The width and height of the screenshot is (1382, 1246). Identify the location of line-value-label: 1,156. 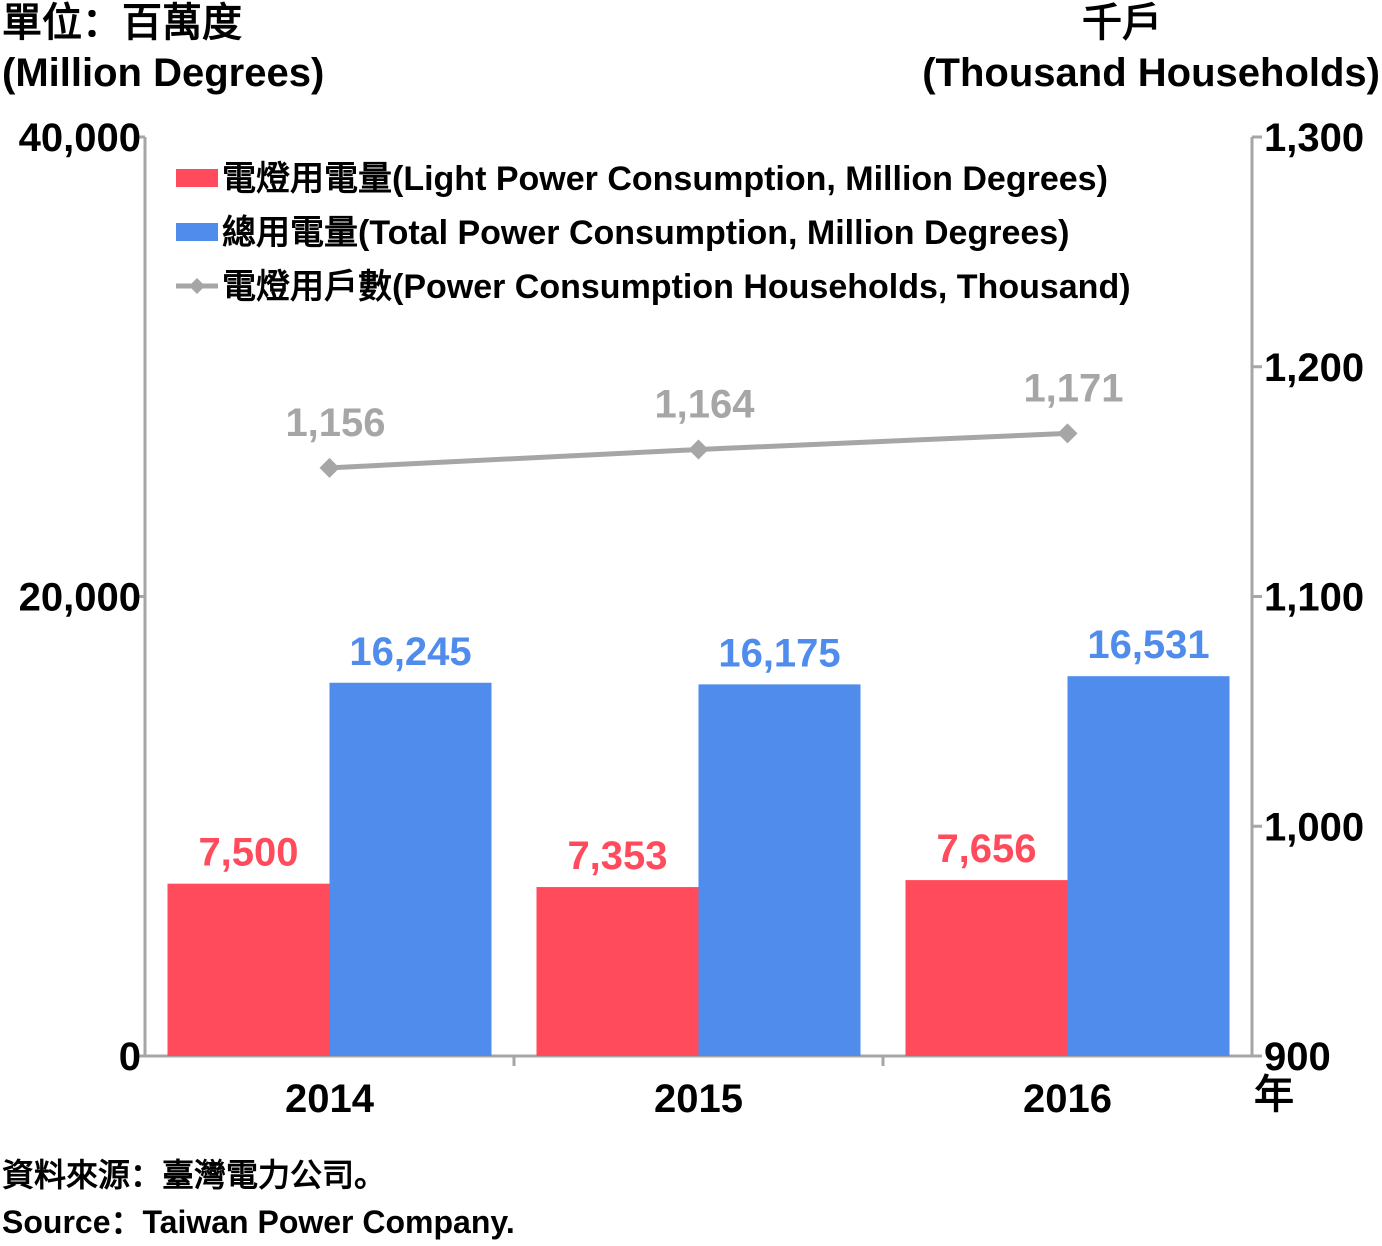
(335, 423).